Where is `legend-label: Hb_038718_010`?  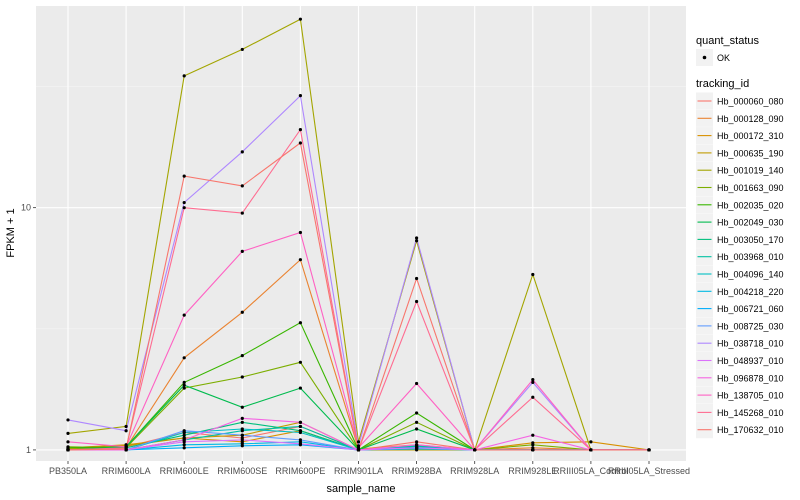
legend-label: Hb_038718_010 is located at coordinates (750, 344).